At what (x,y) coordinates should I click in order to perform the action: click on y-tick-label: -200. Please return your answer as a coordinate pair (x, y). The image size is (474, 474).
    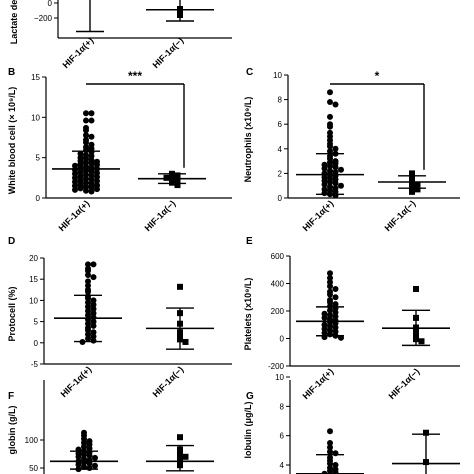
    Looking at the image, I should click on (276, 366).